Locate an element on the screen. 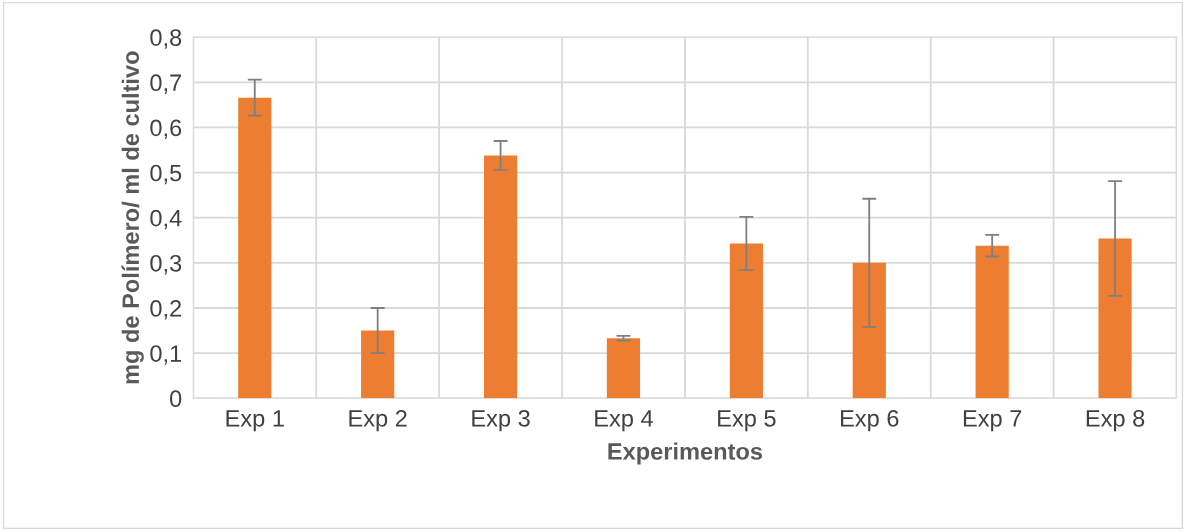 The width and height of the screenshot is (1186, 531). y-tick-label: 0,8 is located at coordinates (166, 39).